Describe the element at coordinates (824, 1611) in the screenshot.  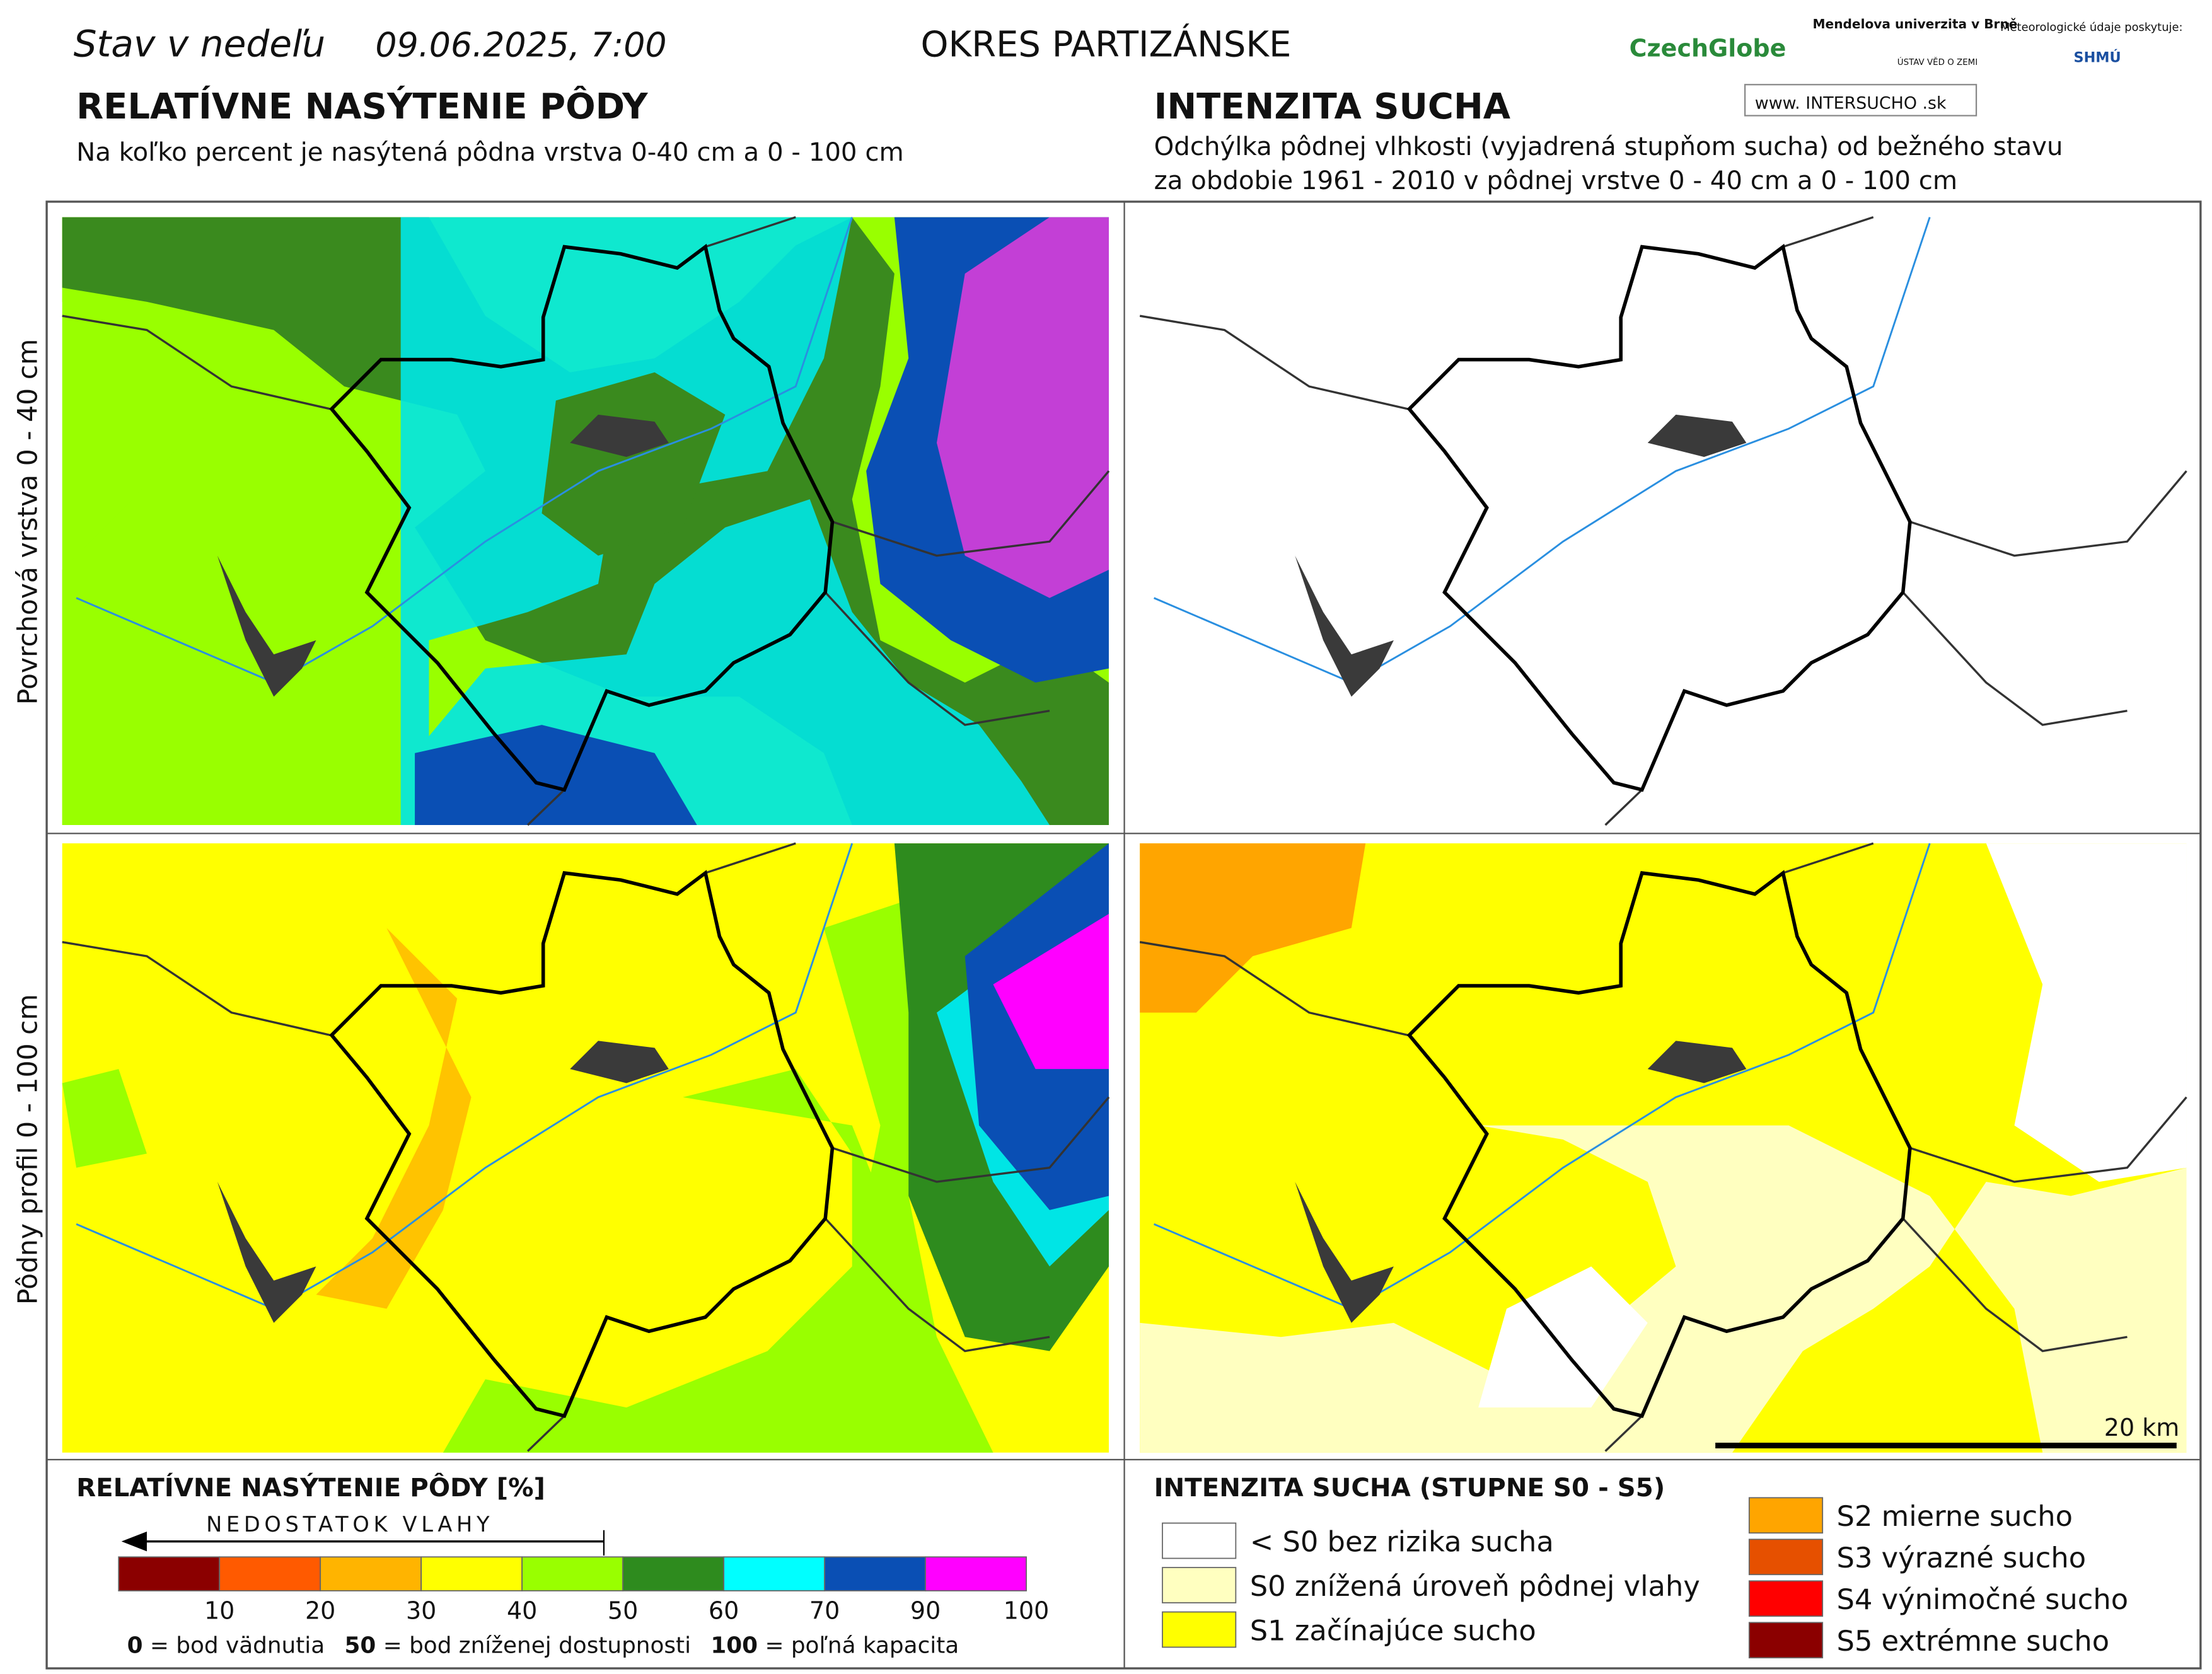
I see `legend-tick: 70` at that location.